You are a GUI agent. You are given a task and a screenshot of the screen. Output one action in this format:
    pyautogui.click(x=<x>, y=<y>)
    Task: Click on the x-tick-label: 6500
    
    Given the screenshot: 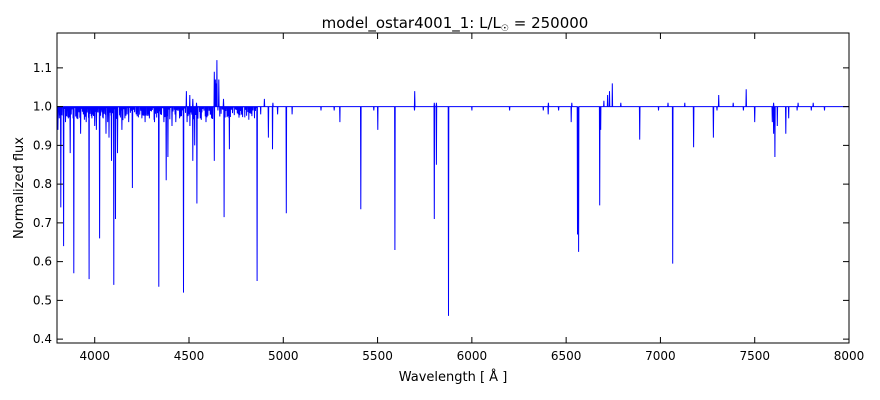 What is the action you would take?
    pyautogui.click(x=566, y=356)
    